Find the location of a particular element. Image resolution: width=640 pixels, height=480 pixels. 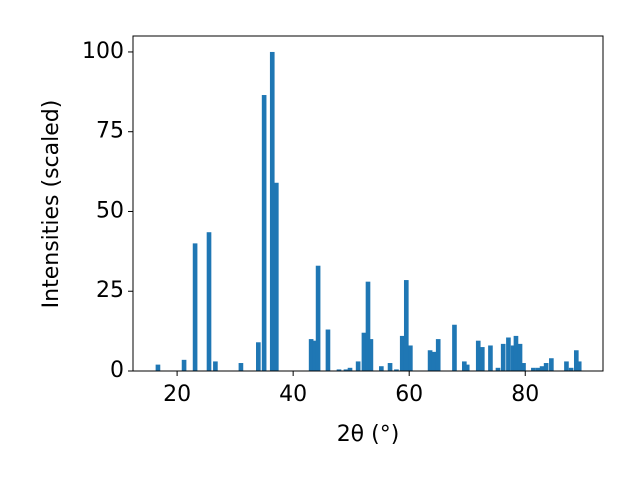

y-tick-label: 75 is located at coordinates (110, 131).